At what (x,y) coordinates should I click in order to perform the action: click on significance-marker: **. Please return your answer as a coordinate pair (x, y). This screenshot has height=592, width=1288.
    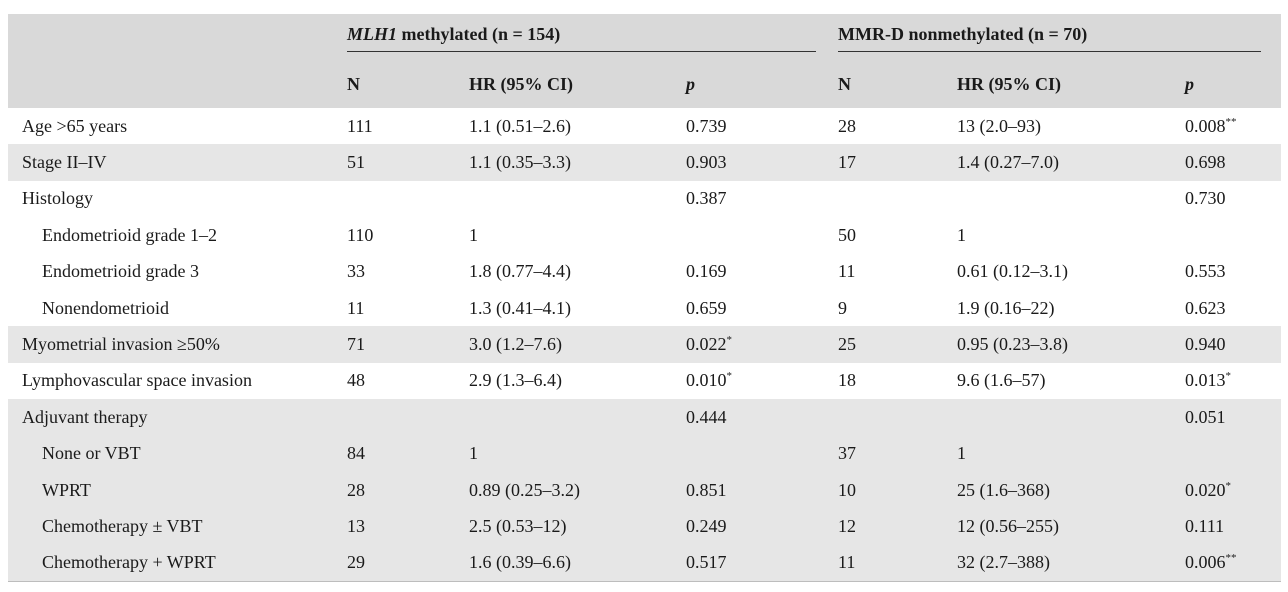
    Looking at the image, I should click on (1231, 121).